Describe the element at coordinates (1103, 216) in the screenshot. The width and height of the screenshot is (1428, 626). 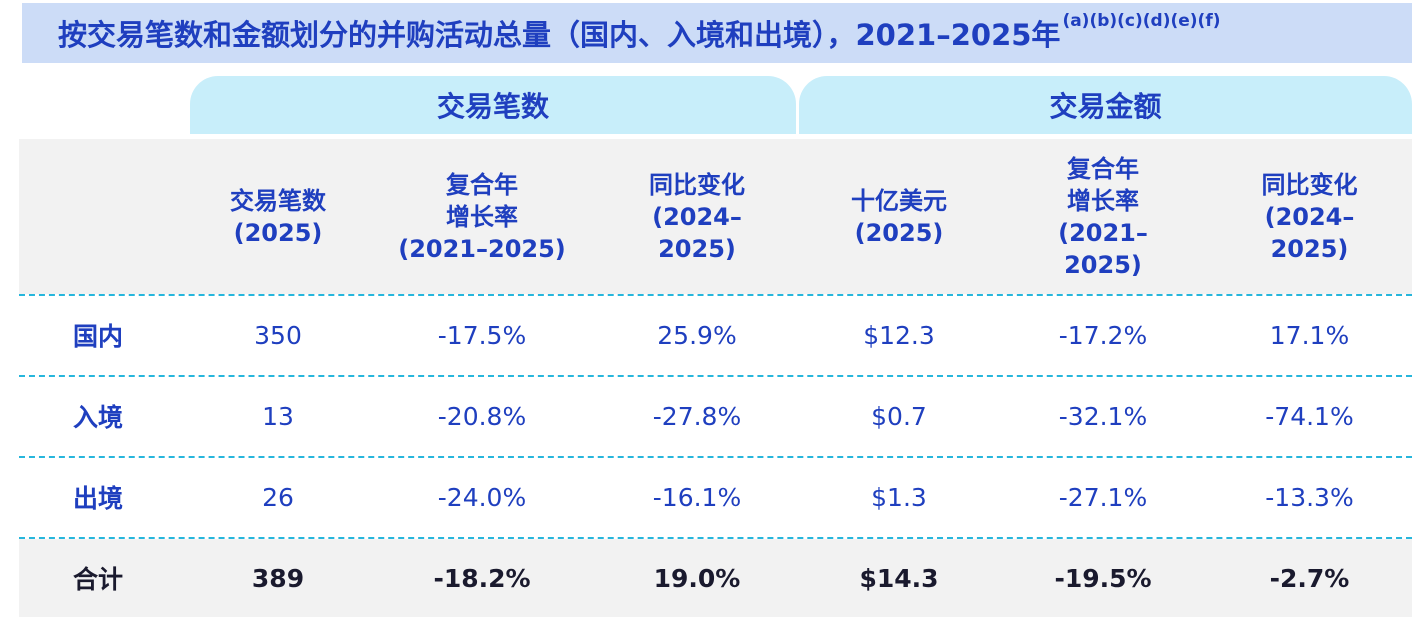
I see `column-header-value-cagr: 复合年 增长率 (2021– 2025)` at that location.